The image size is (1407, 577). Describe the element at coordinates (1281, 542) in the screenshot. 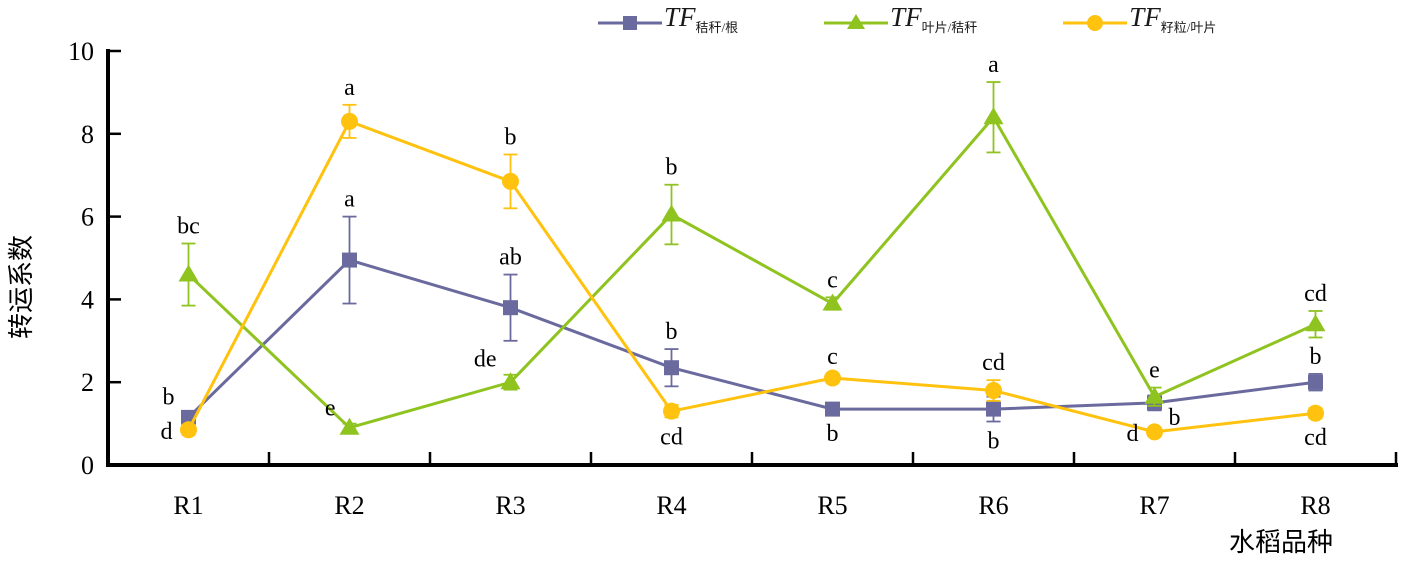

I see `x-axis-title: 水稻品种` at that location.